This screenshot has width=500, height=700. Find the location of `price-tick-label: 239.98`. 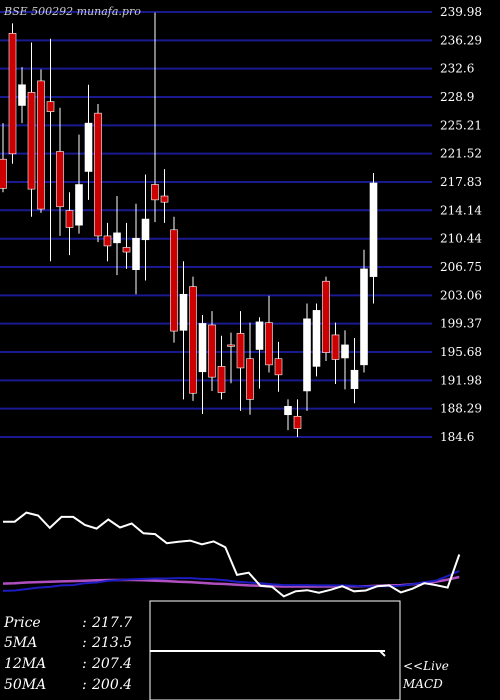

price-tick-label: 239.98 is located at coordinates (461, 12).